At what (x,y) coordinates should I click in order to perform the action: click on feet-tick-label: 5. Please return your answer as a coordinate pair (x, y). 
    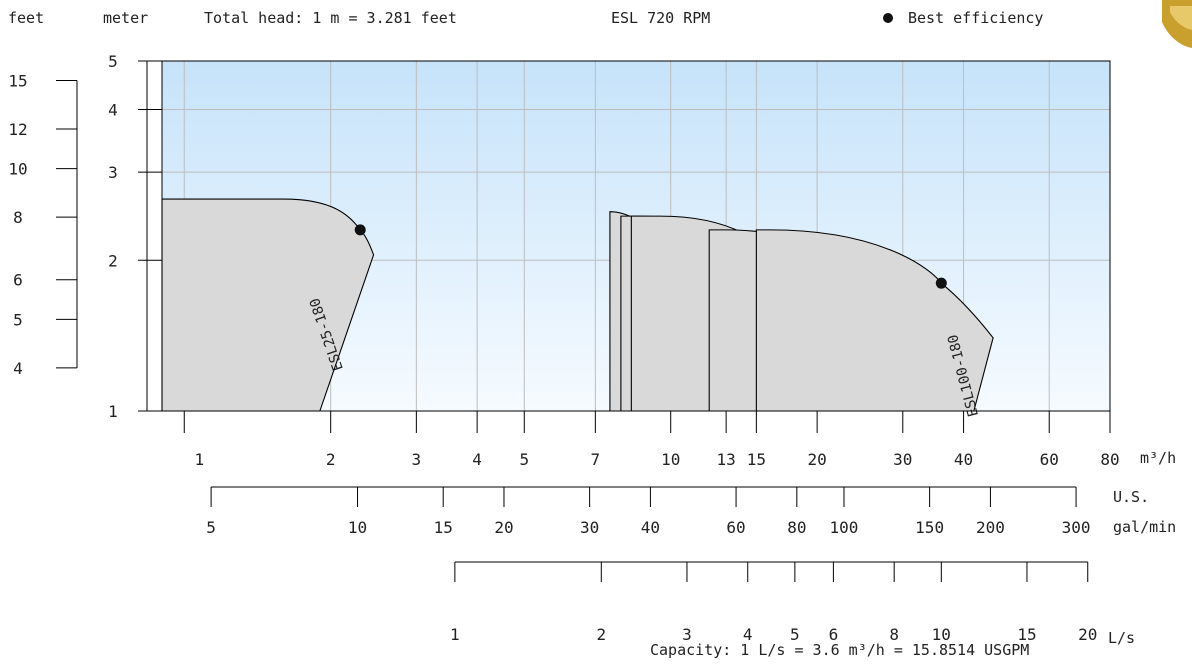
    Looking at the image, I should click on (18, 319).